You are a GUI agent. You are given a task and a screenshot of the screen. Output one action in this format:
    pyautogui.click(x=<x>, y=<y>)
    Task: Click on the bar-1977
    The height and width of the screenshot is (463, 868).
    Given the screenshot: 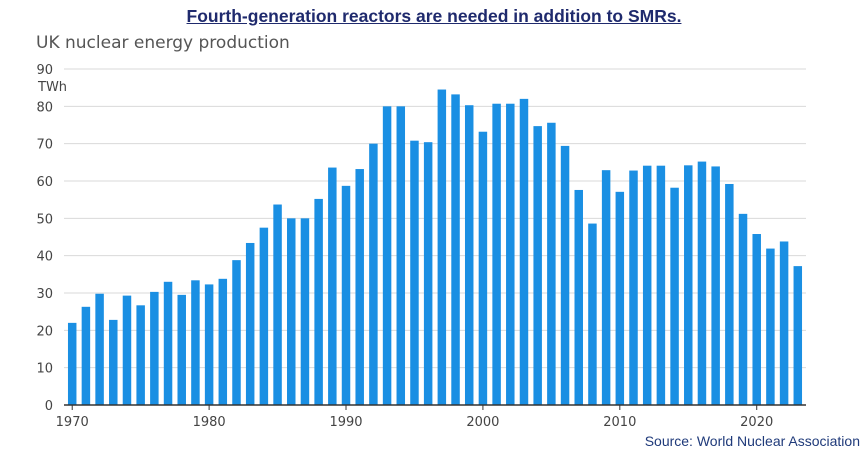 What is the action you would take?
    pyautogui.click(x=168, y=343)
    